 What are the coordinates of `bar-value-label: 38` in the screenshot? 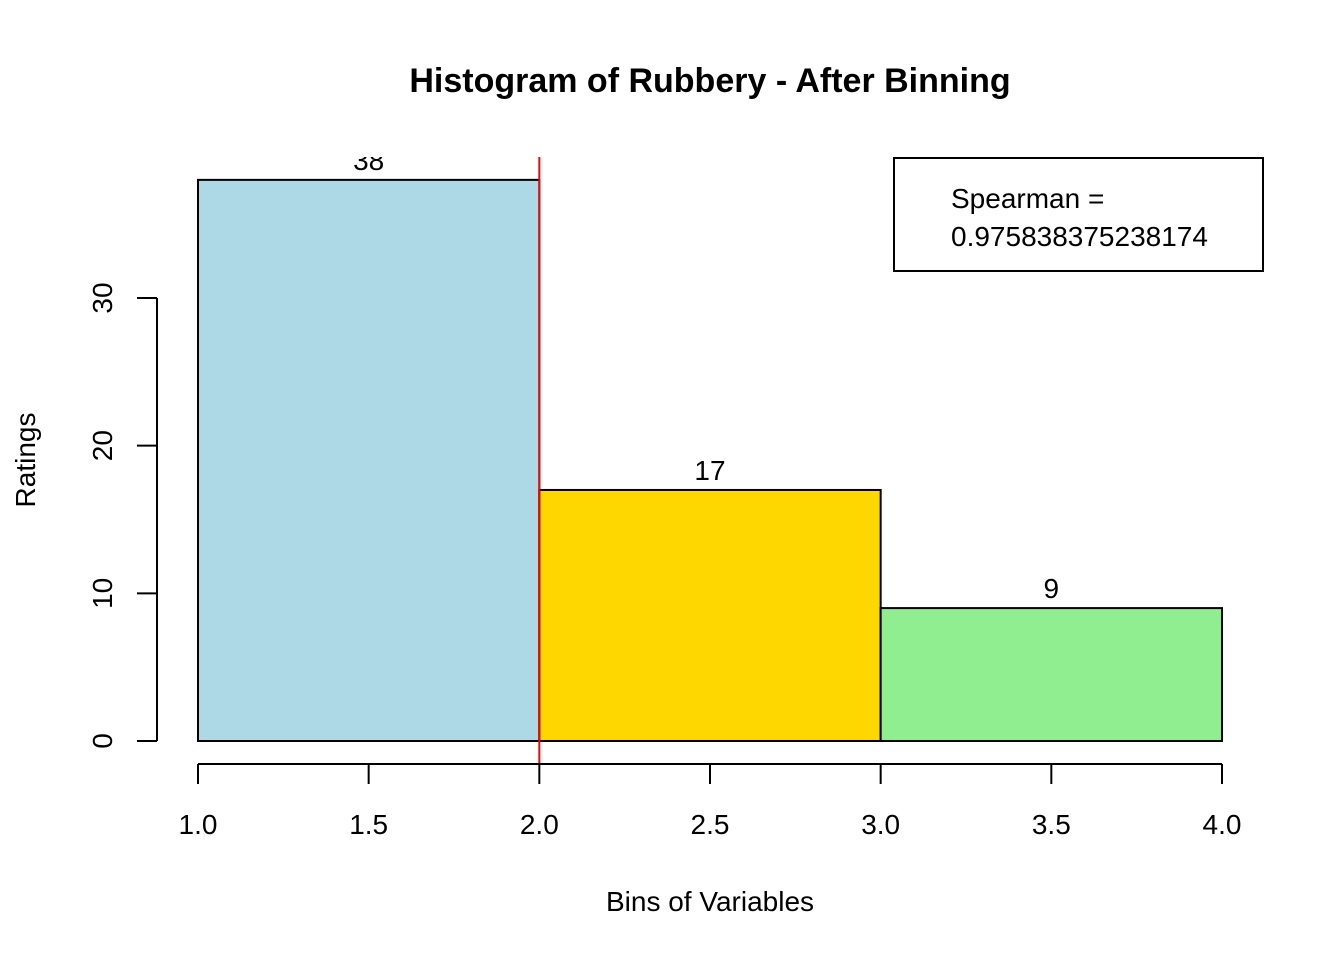 It's located at (368, 160).